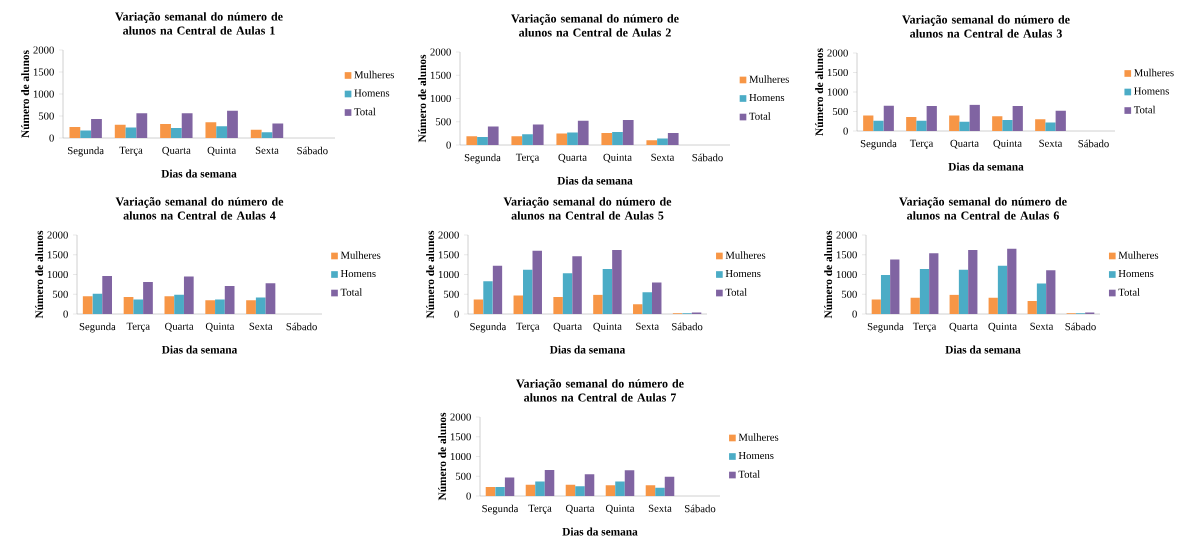 This screenshot has height=540, width=1187. I want to click on chart-title: Variação semanal do número de alunos na Central de Aulas 3, so click(986, 26).